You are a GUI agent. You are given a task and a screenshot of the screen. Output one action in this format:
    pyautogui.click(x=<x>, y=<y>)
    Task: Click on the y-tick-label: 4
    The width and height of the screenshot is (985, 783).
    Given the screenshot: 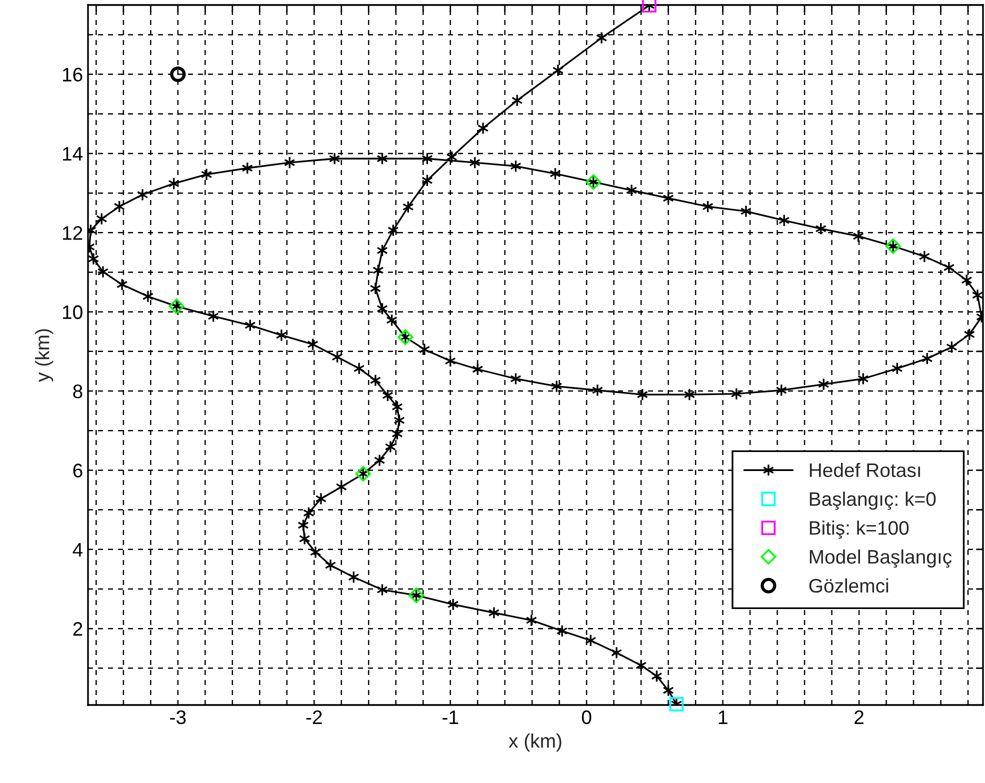 What is the action you would take?
    pyautogui.click(x=77, y=549)
    